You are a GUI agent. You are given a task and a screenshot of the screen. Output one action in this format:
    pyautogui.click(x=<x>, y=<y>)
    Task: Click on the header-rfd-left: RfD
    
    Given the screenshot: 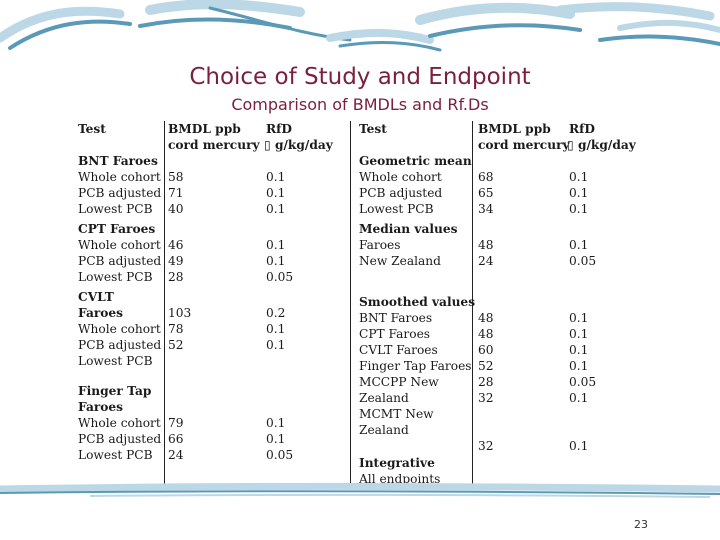 What is the action you would take?
    pyautogui.click(x=279, y=129)
    